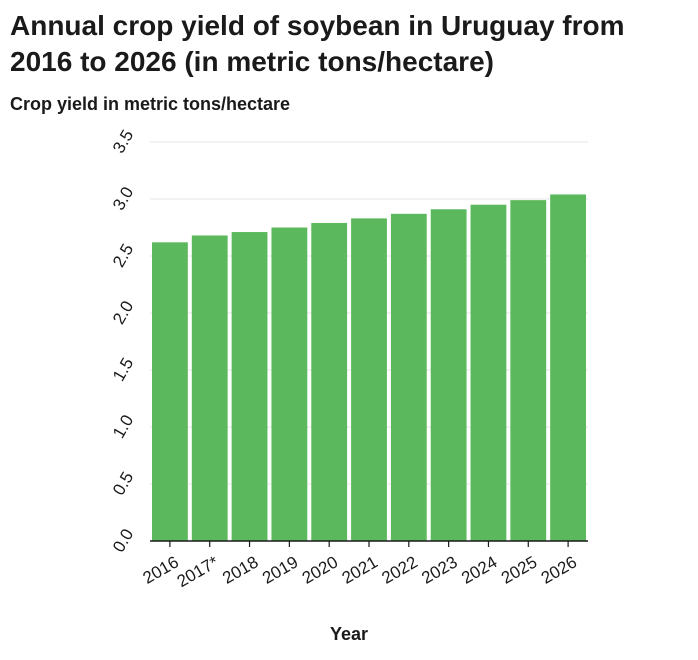  I want to click on x-tick-label: 2025, so click(519, 569).